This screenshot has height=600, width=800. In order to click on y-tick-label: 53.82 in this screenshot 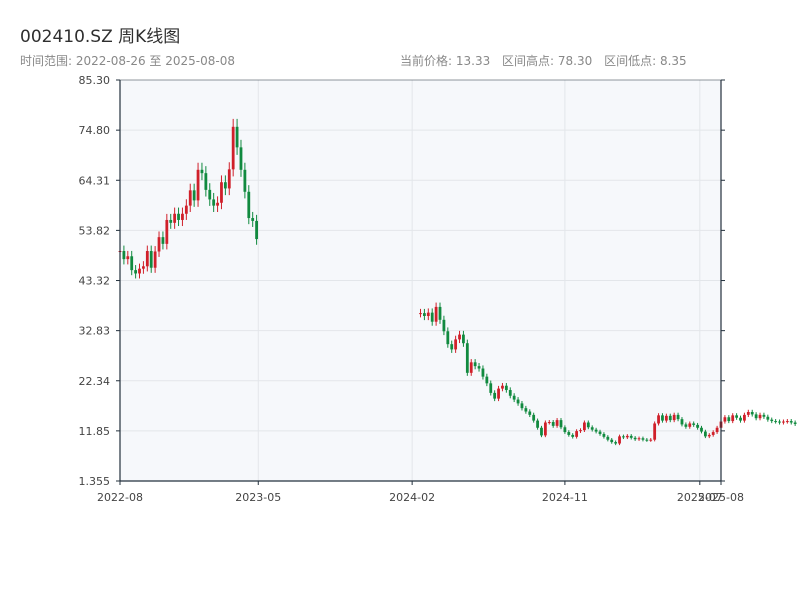, I will do `click(95, 230)`.